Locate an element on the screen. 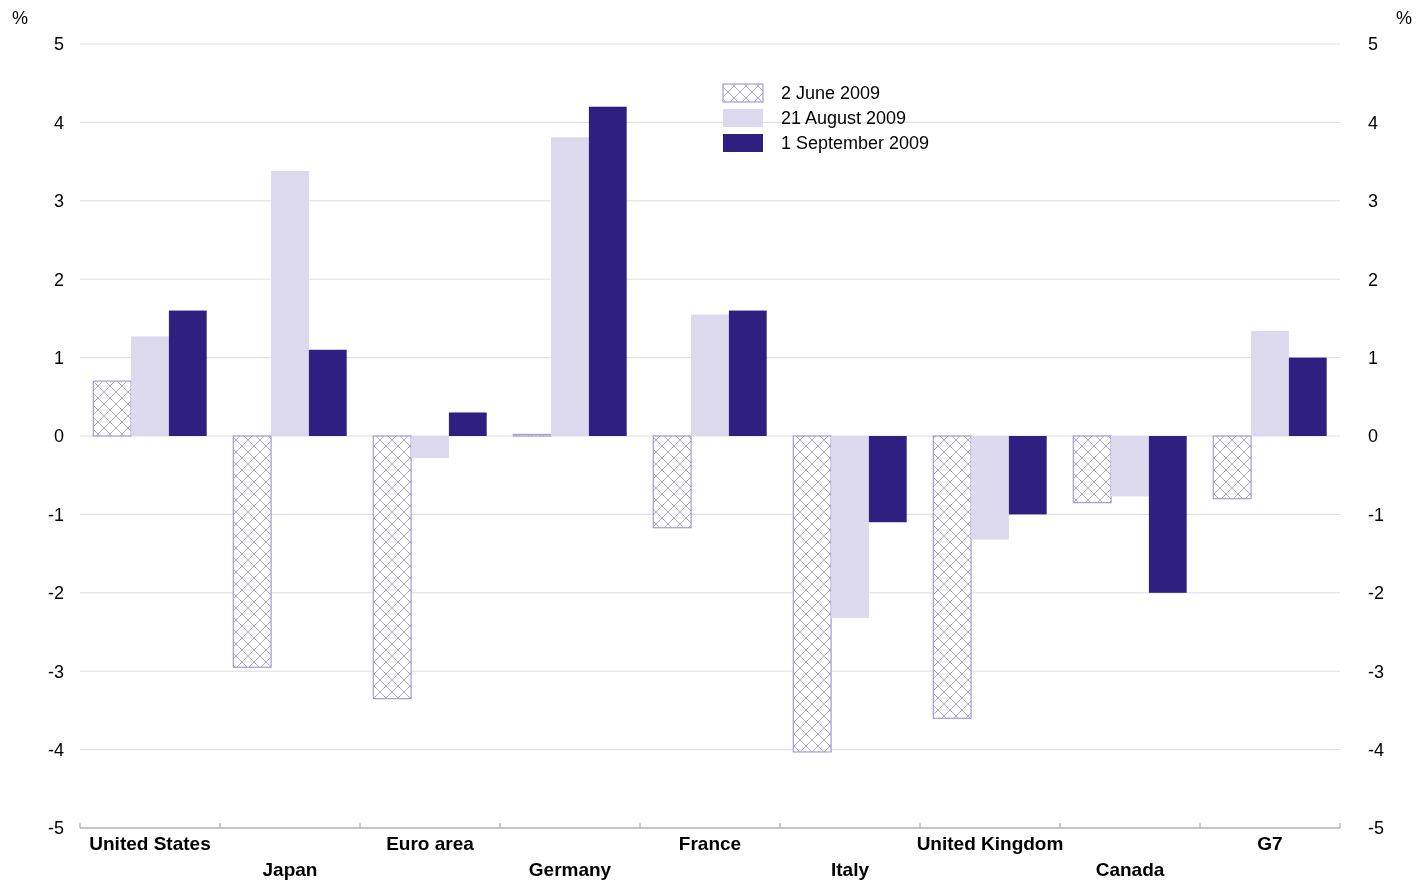 This screenshot has height=893, width=1424. y-tick-label: -2 is located at coordinates (55, 593).